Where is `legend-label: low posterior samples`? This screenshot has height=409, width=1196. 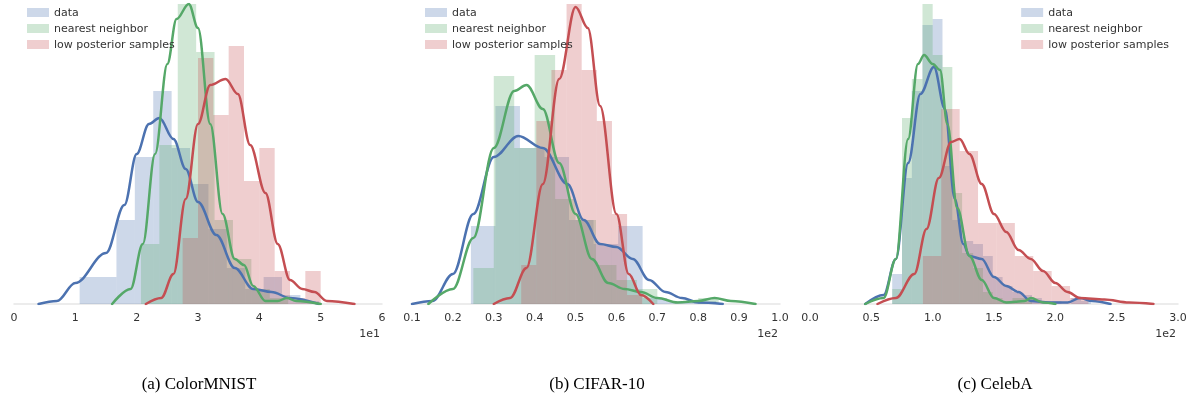 legend-label: low posterior samples is located at coordinates (1109, 44).